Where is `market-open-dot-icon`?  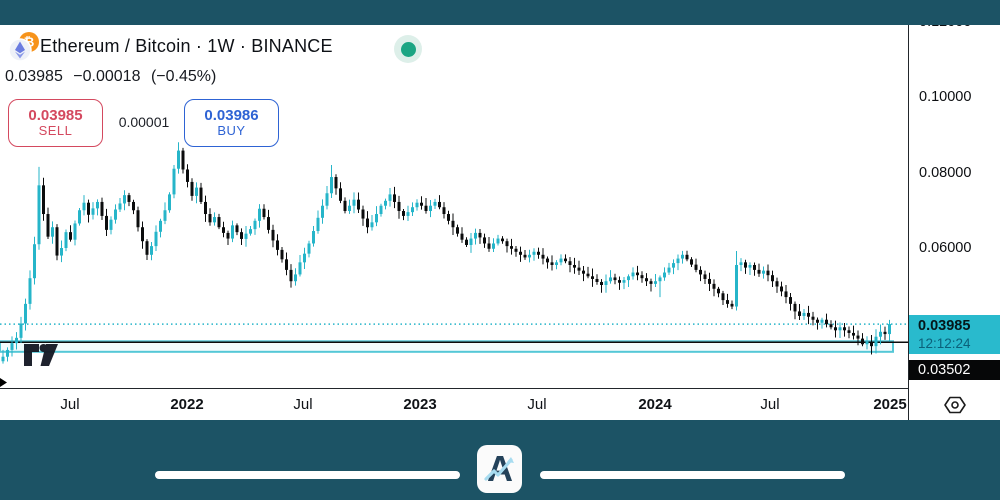
market-open-dot-icon is located at coordinates (408, 49).